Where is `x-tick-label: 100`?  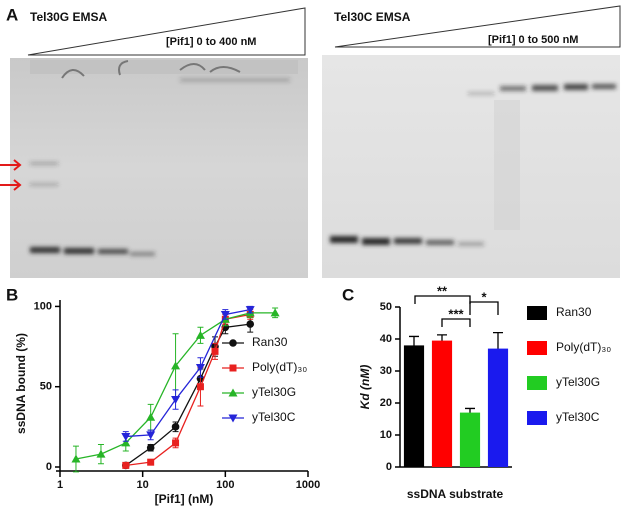 x-tick-label: 100 is located at coordinates (225, 485).